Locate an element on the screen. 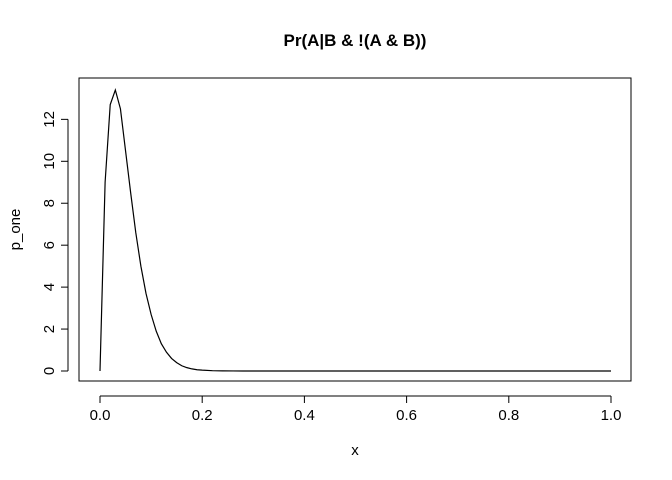 The image size is (672, 480). y-axis-ticks: 0 2 4 6 8 10 12 is located at coordinates (54, 243).